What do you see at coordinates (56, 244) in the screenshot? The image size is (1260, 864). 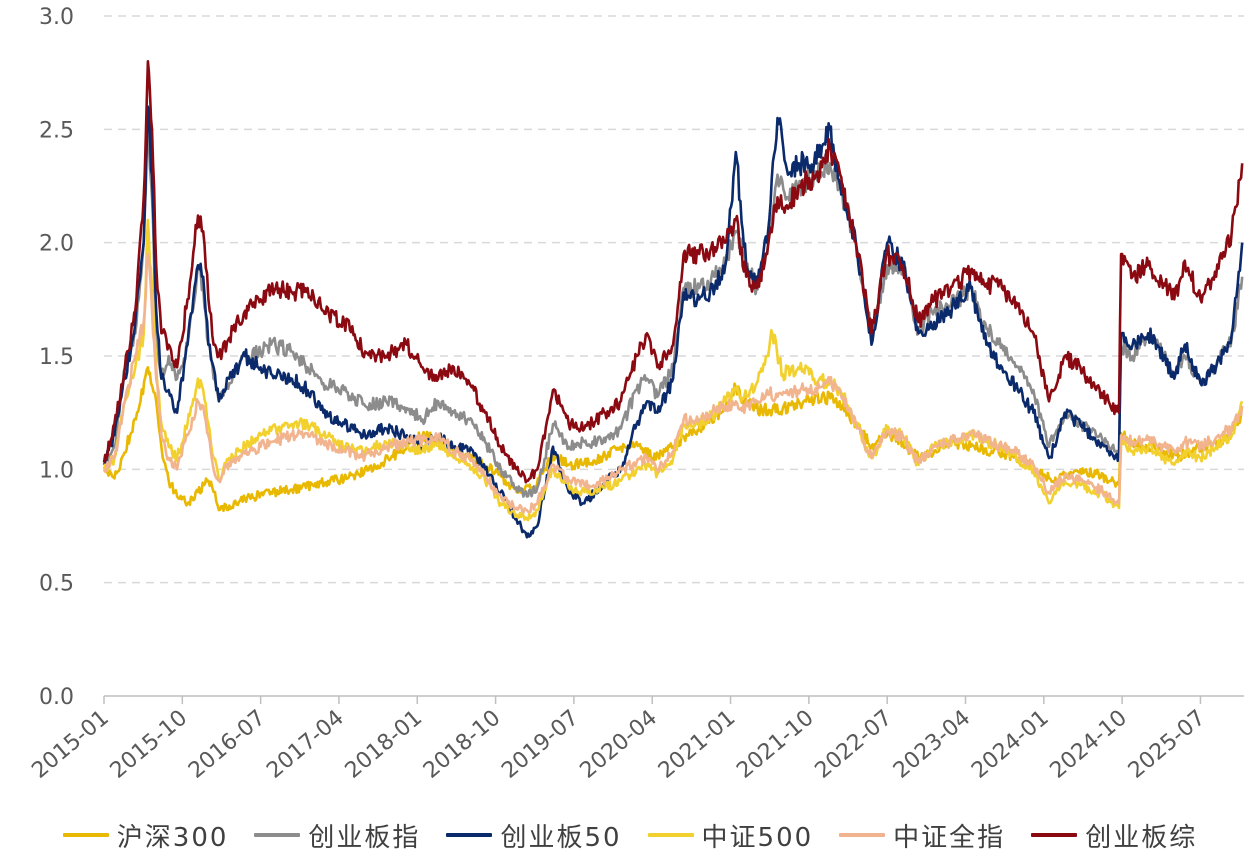 I see `y-tick-label: 2.0` at bounding box center [56, 244].